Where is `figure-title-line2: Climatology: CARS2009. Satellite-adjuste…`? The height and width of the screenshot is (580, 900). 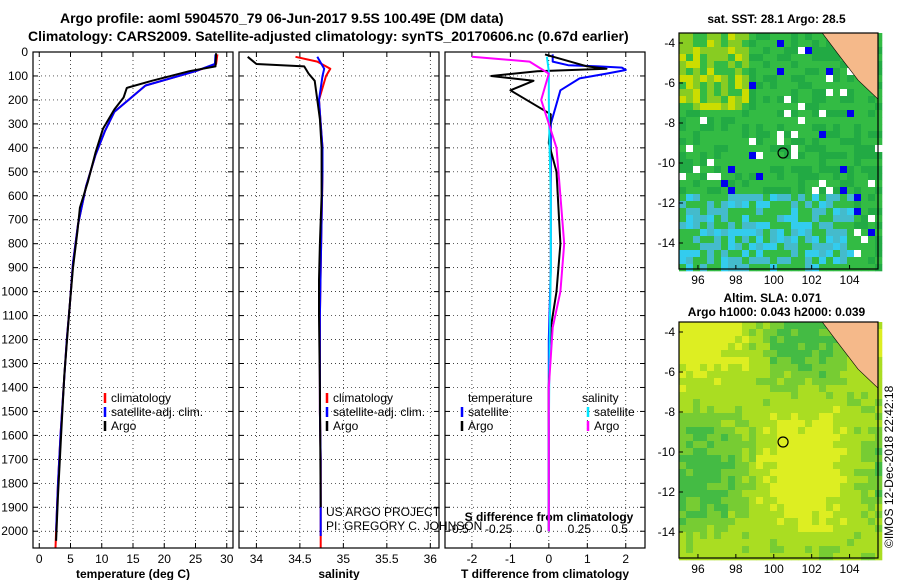 figure-title-line2: Climatology: CARS2009. Satellite-adjuste… is located at coordinates (328, 36).